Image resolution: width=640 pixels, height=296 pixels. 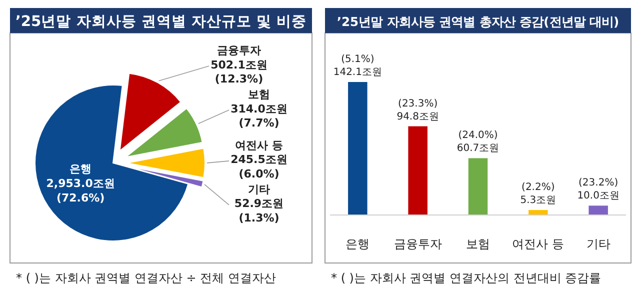 I want to click on data-label: (24.0%) 60.7조원, so click(x=478, y=142).